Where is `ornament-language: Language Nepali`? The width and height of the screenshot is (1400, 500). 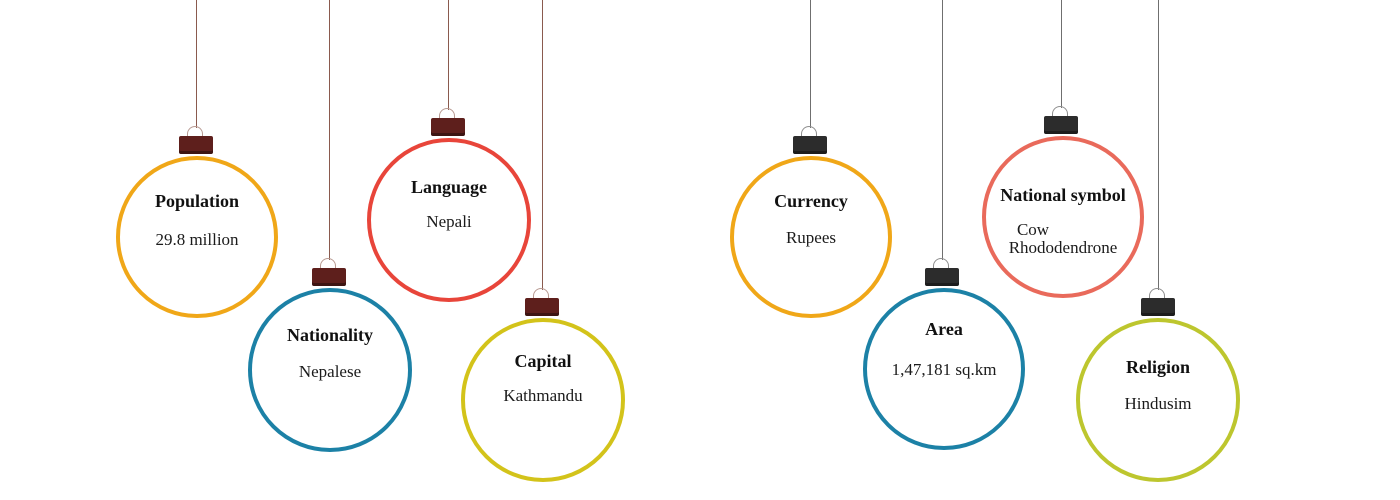 ornament-language: Language Nepali is located at coordinates (449, 220).